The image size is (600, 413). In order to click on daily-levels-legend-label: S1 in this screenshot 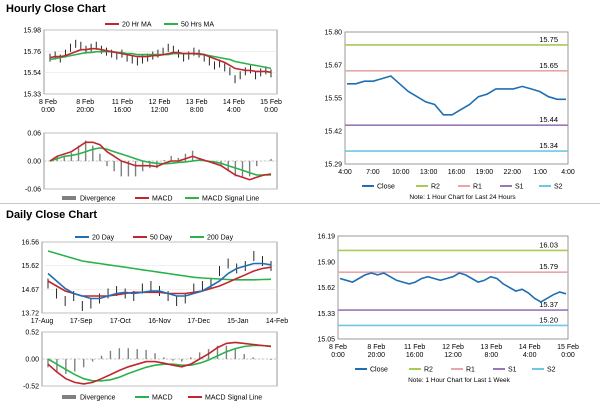, I will do `click(512, 370)`.